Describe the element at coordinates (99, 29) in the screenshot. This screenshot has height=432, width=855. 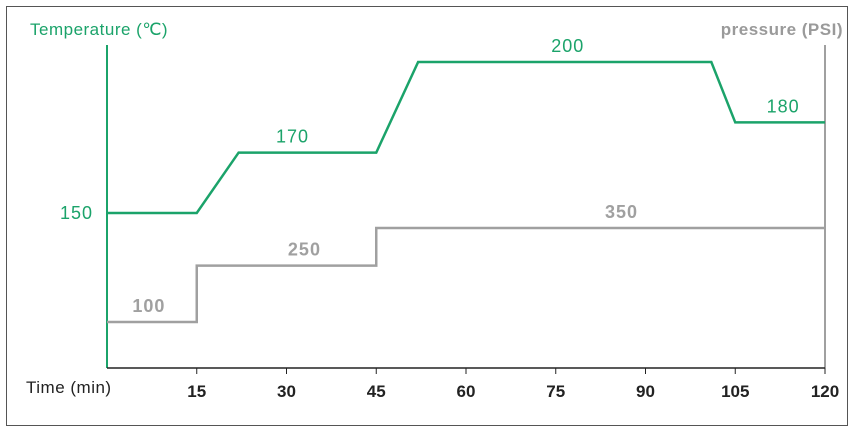
I see `y-axis-left-label: Temperature (℃)` at that location.